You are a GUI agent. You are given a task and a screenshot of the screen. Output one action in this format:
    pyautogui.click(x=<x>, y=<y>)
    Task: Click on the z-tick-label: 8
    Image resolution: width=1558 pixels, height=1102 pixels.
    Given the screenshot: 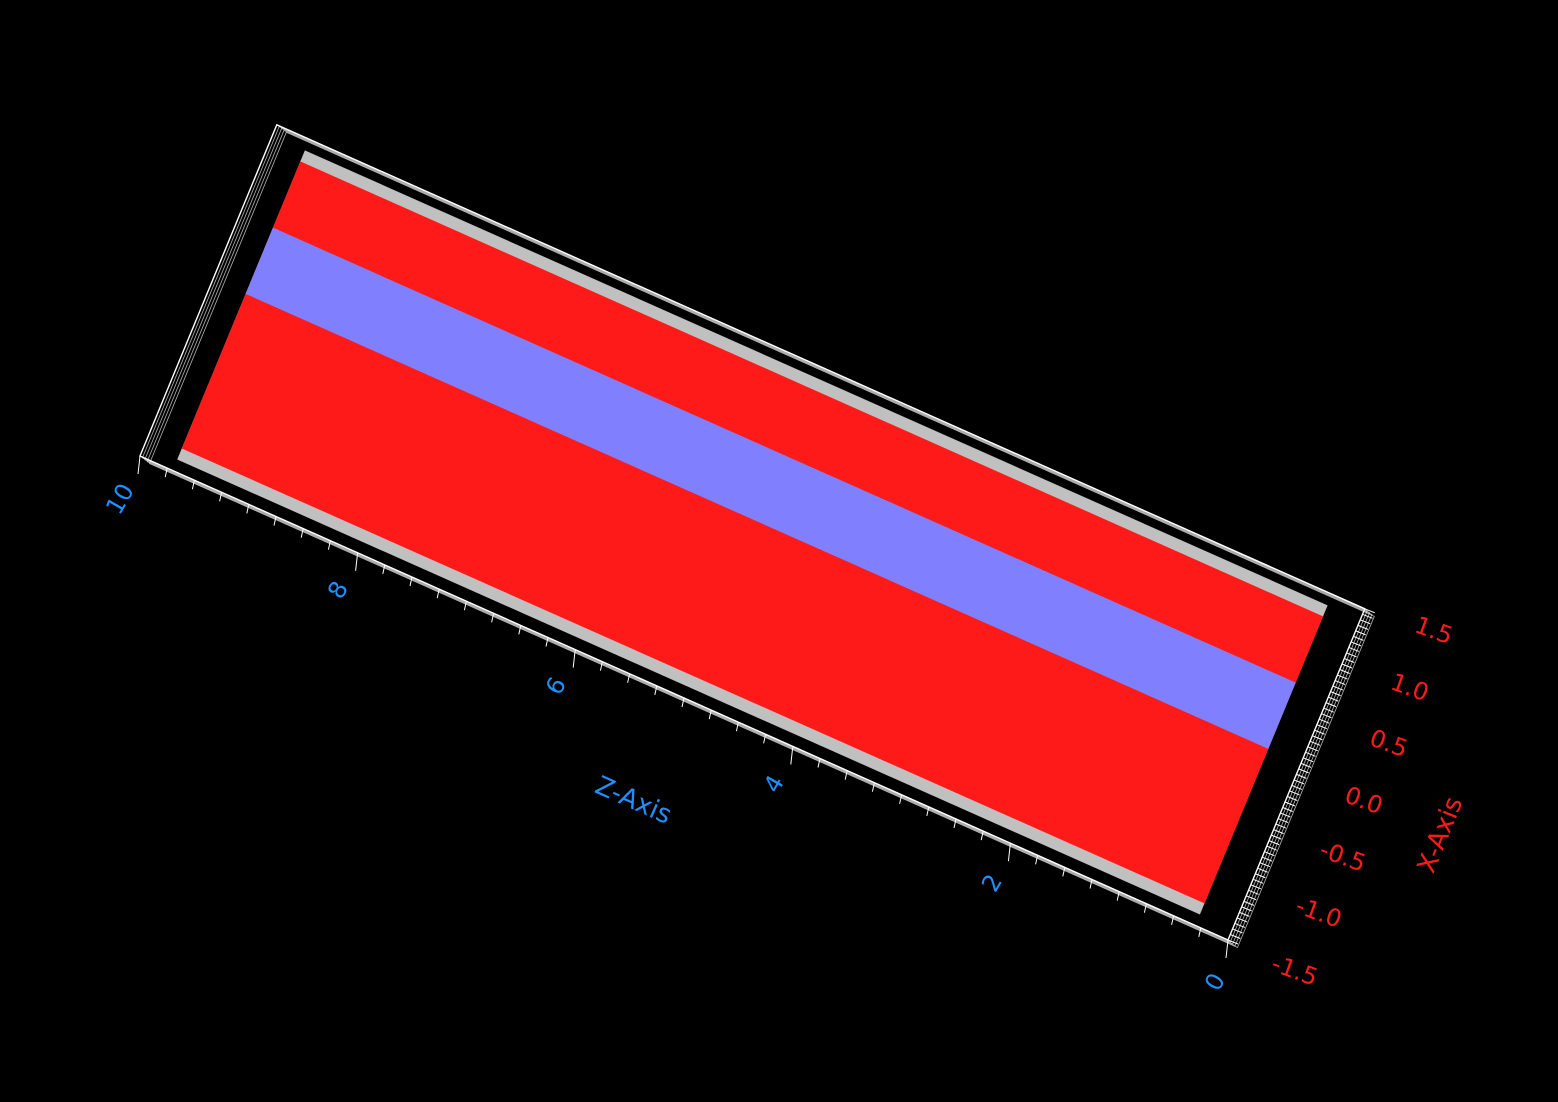 What is the action you would take?
    pyautogui.click(x=338, y=589)
    